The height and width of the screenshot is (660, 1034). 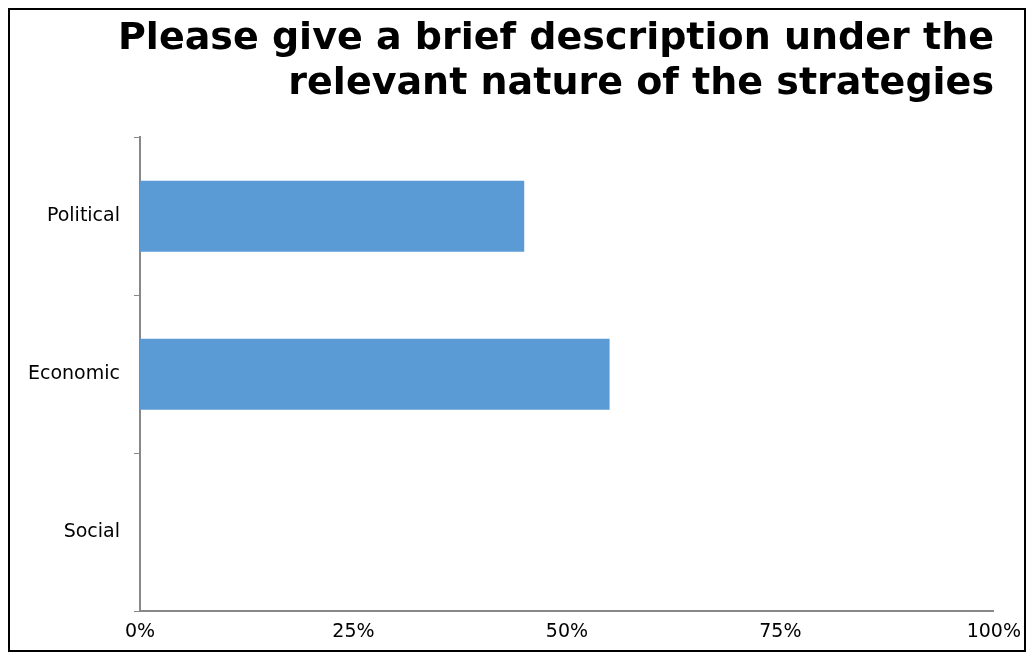 I want to click on y-tick-label: Economic, so click(x=73, y=372).